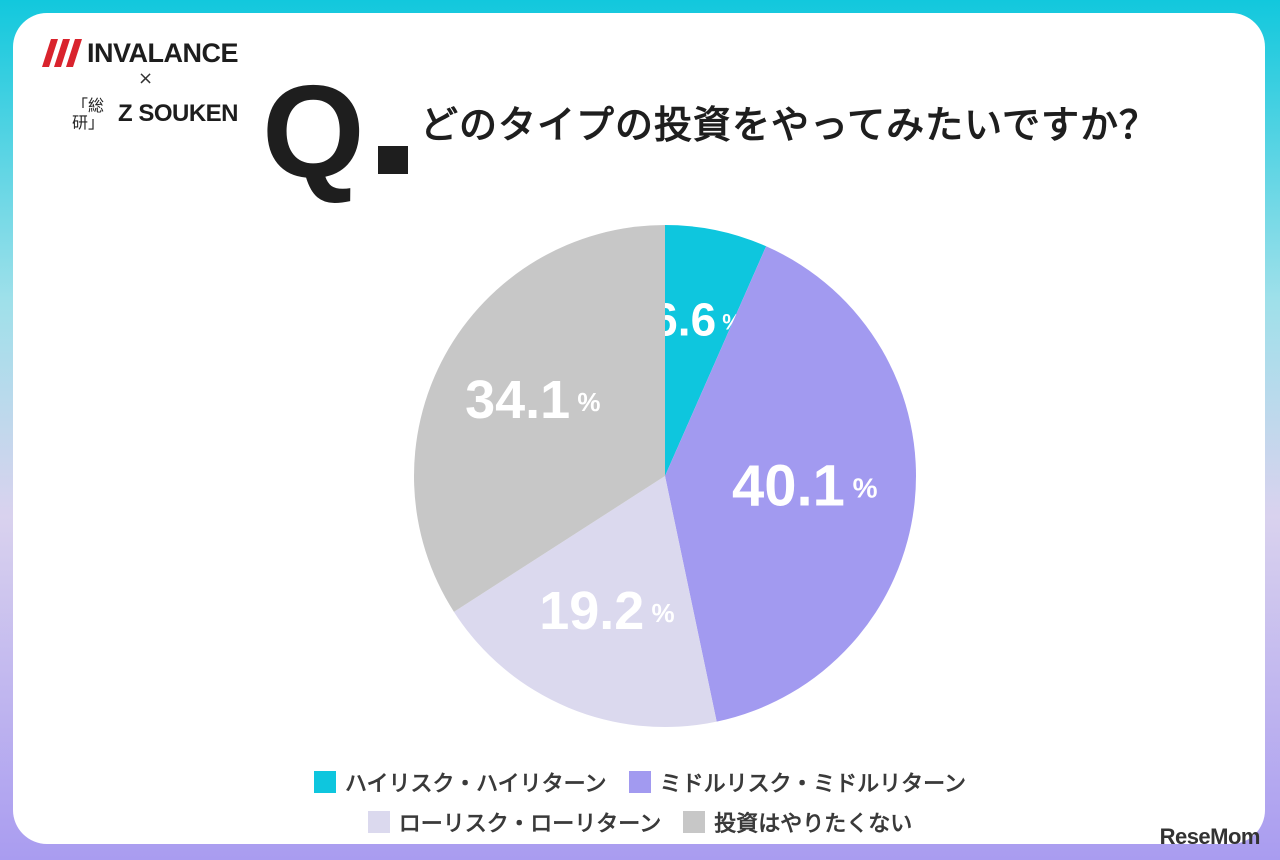 This screenshot has width=1280, height=860. I want to click on legend-label: ローリスク・ローリターン, so click(530, 824).